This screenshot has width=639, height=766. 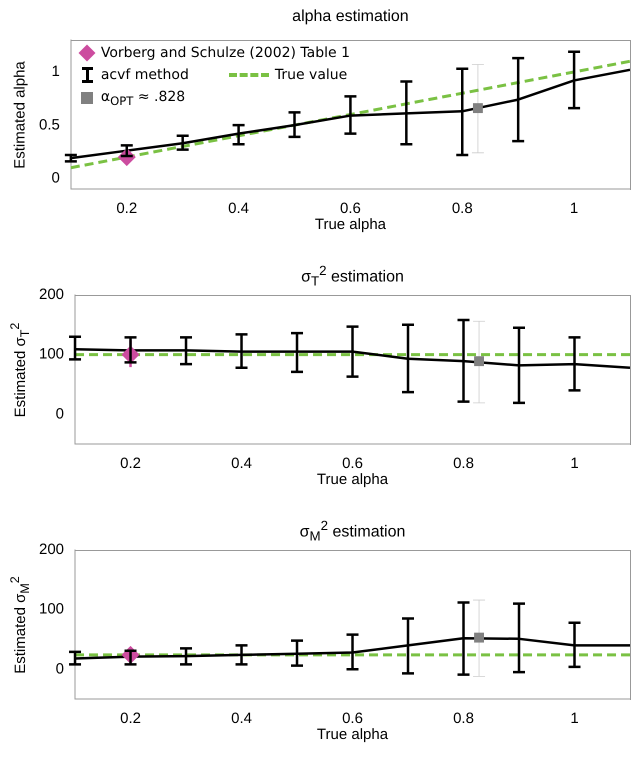 What do you see at coordinates (56, 71) in the screenshot?
I see `y-tick-label: 1` at bounding box center [56, 71].